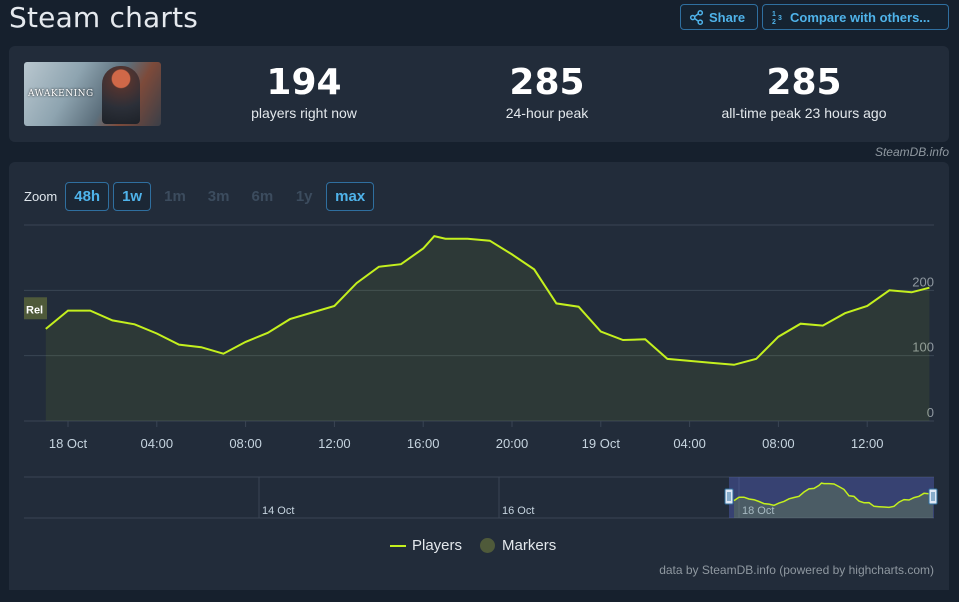 This screenshot has height=602, width=959. What do you see at coordinates (423, 443) in the screenshot?
I see `x-tick-label: 16:00` at bounding box center [423, 443].